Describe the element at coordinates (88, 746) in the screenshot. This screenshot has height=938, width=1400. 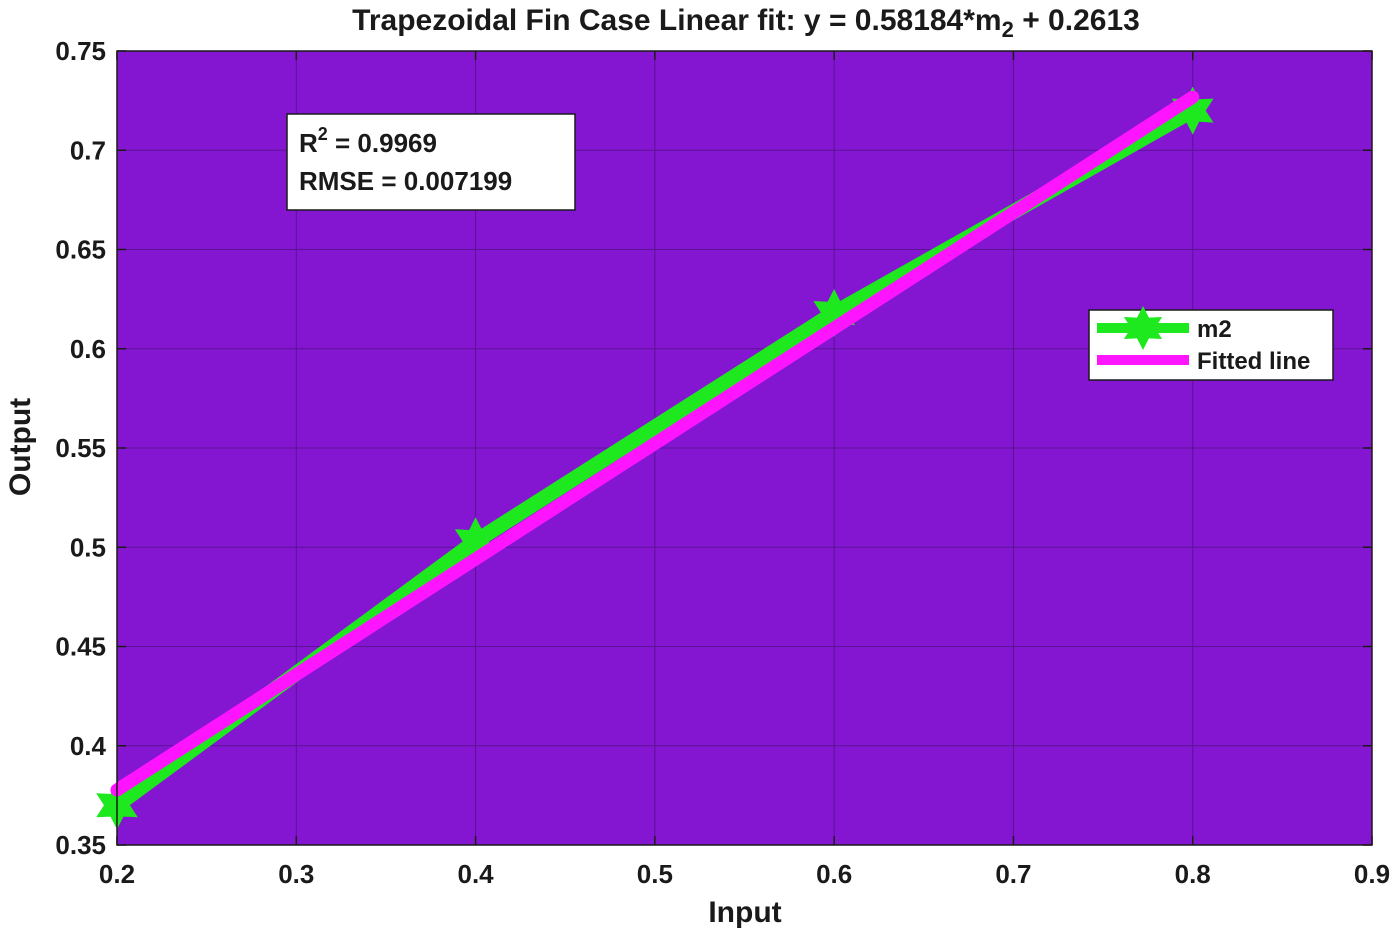
I see `y-tick-label: 0.4` at that location.